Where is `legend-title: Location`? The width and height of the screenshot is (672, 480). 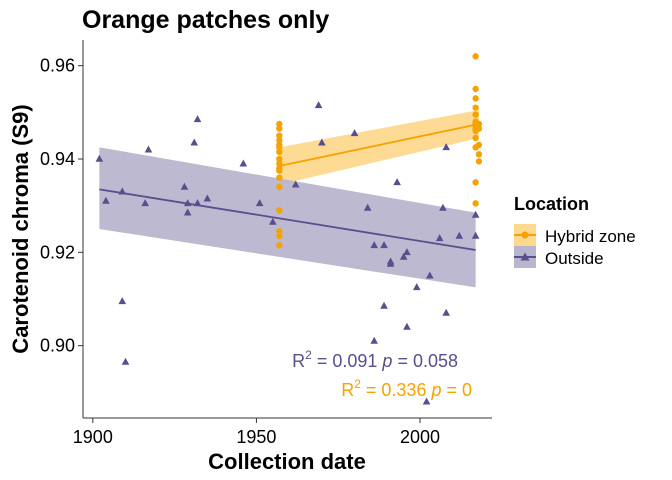
legend-title: Location is located at coordinates (551, 204).